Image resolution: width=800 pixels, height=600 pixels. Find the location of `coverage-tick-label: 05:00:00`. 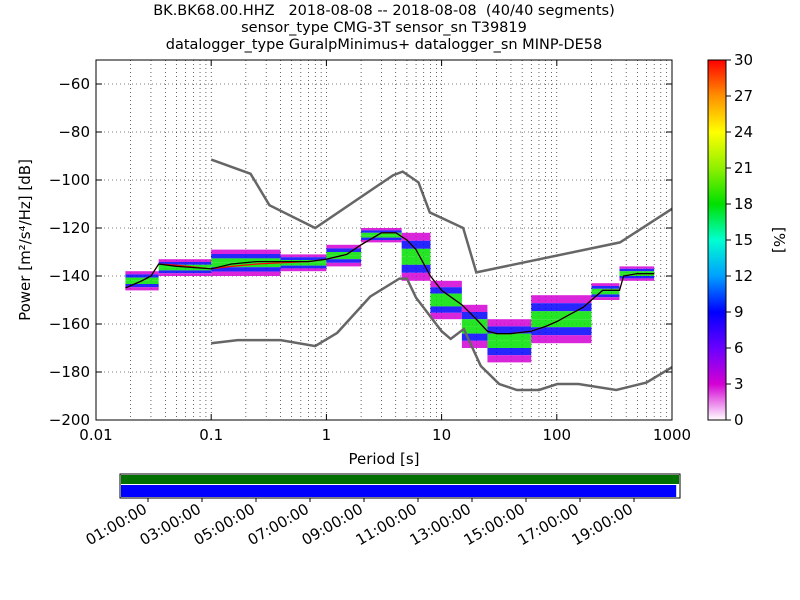

coverage-tick-label: 05:00:00 is located at coordinates (224, 524).